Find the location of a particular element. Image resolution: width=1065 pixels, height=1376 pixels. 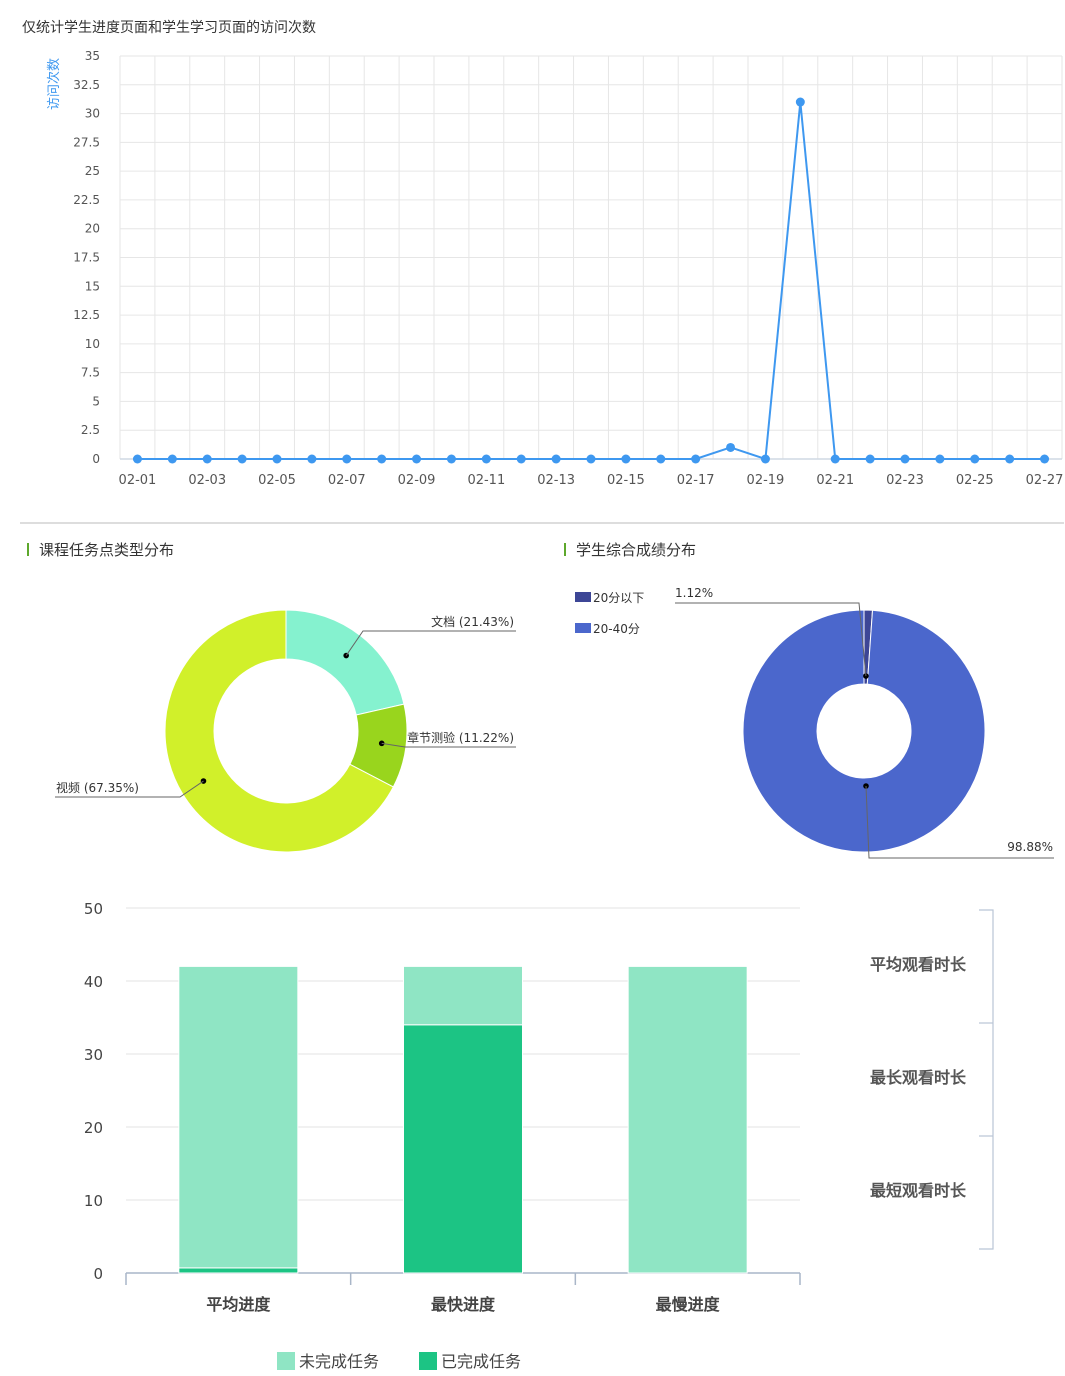

line-ytick-label: 10 is located at coordinates (92, 344).